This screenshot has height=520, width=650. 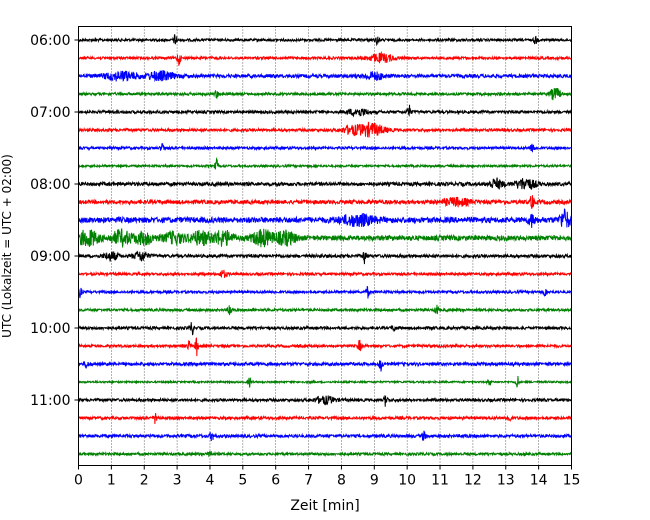 I want to click on trace-row-10:30, so click(x=325, y=366).